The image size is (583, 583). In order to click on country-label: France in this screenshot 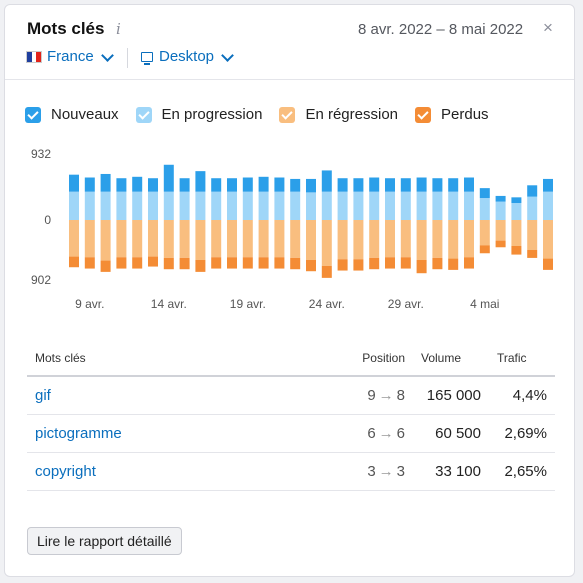, I will do `click(70, 56)`.